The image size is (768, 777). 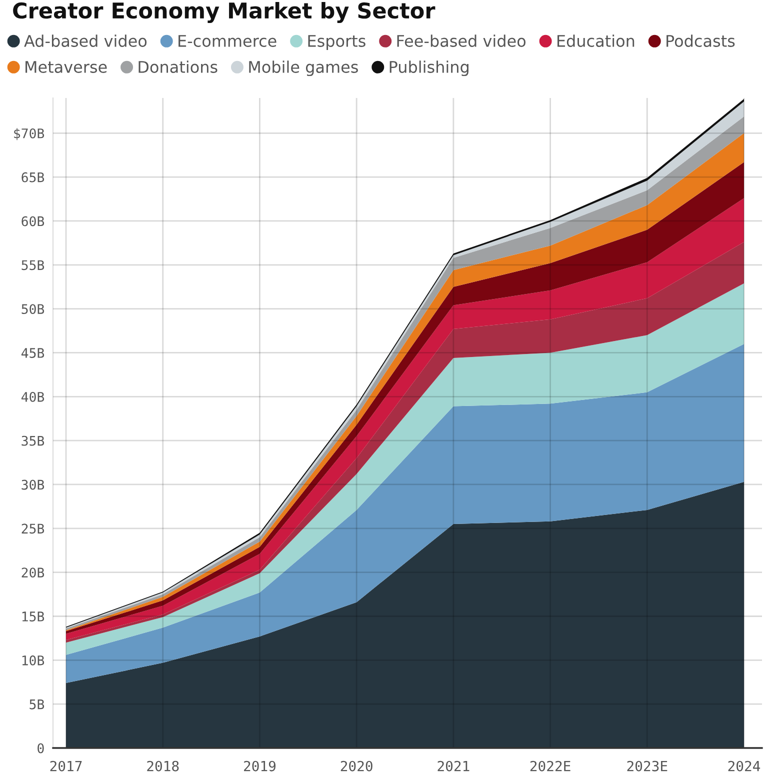 I want to click on x-tick-label: 2021, so click(x=454, y=766).